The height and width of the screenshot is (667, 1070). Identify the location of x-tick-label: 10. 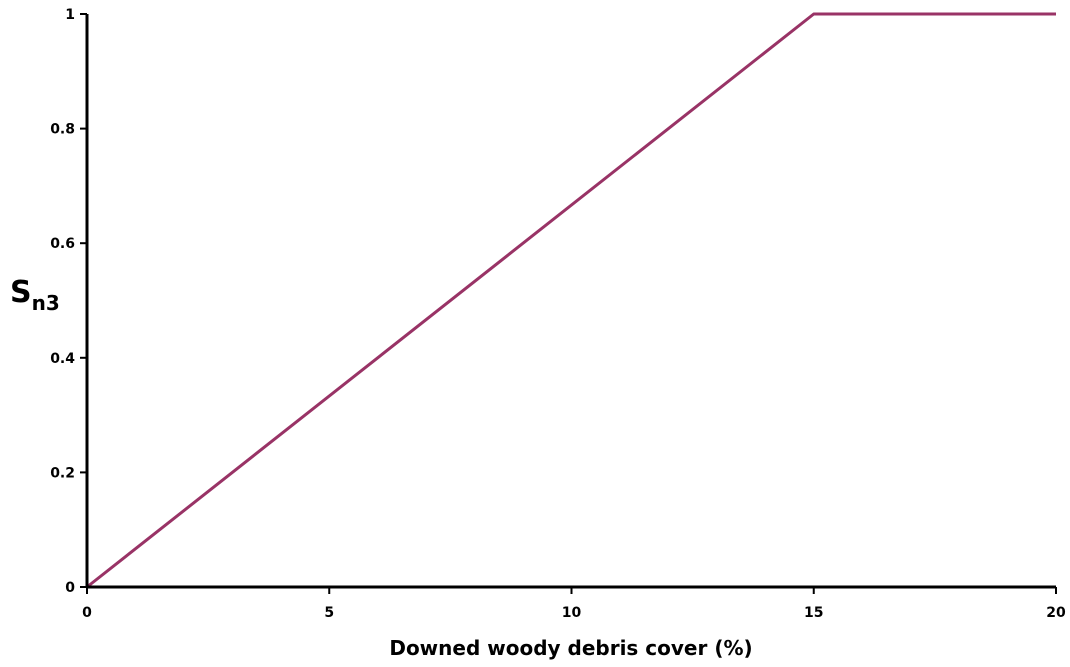
(572, 613).